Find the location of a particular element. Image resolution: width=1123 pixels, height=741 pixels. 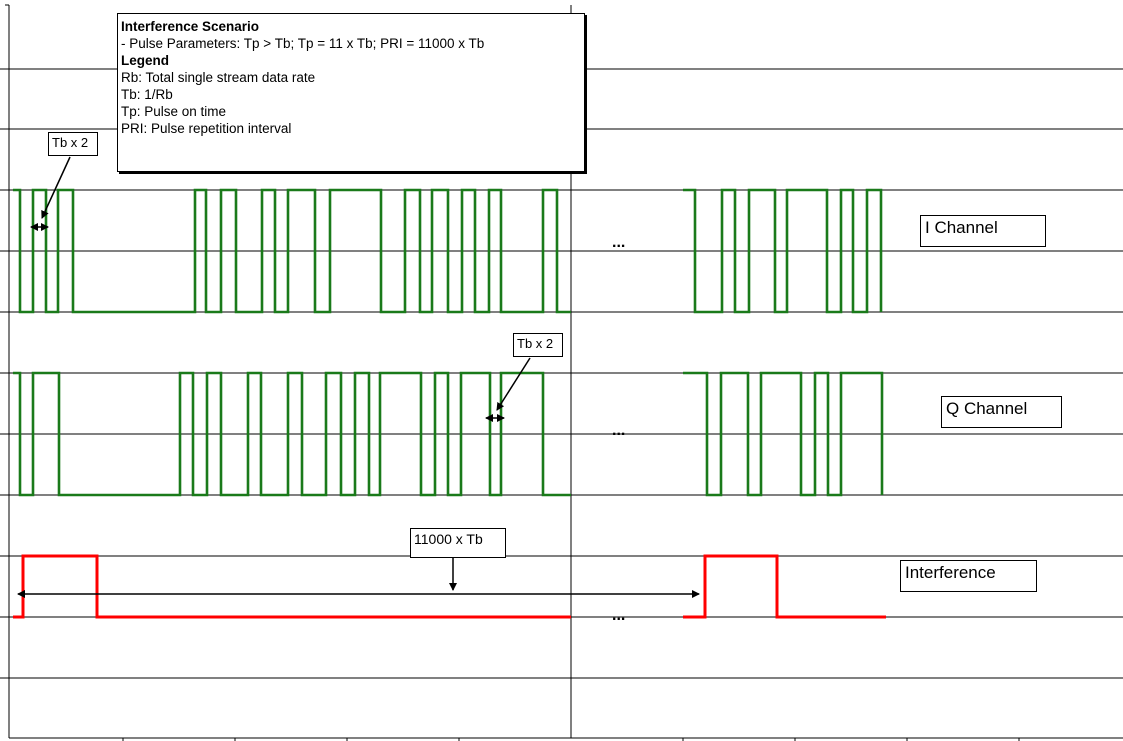

tb-q-label: Tb x 2 is located at coordinates (538, 345).